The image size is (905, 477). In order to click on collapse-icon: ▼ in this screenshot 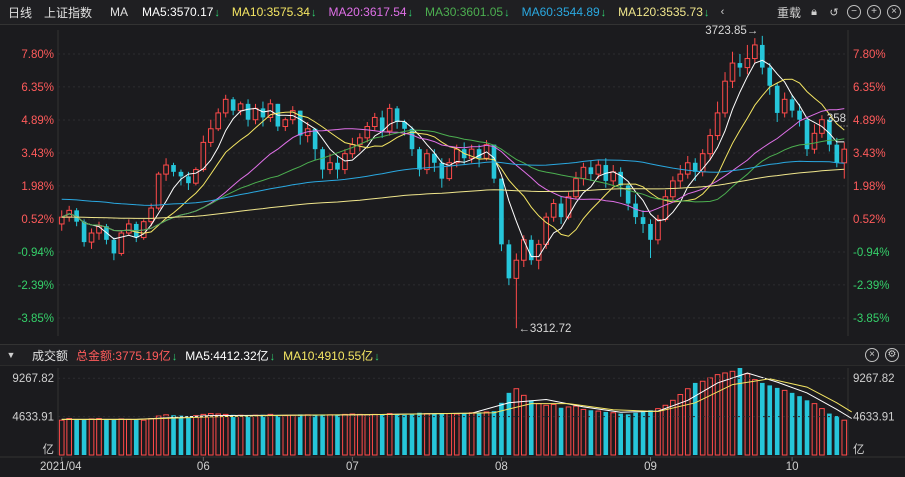, I will do `click(11, 355)`.